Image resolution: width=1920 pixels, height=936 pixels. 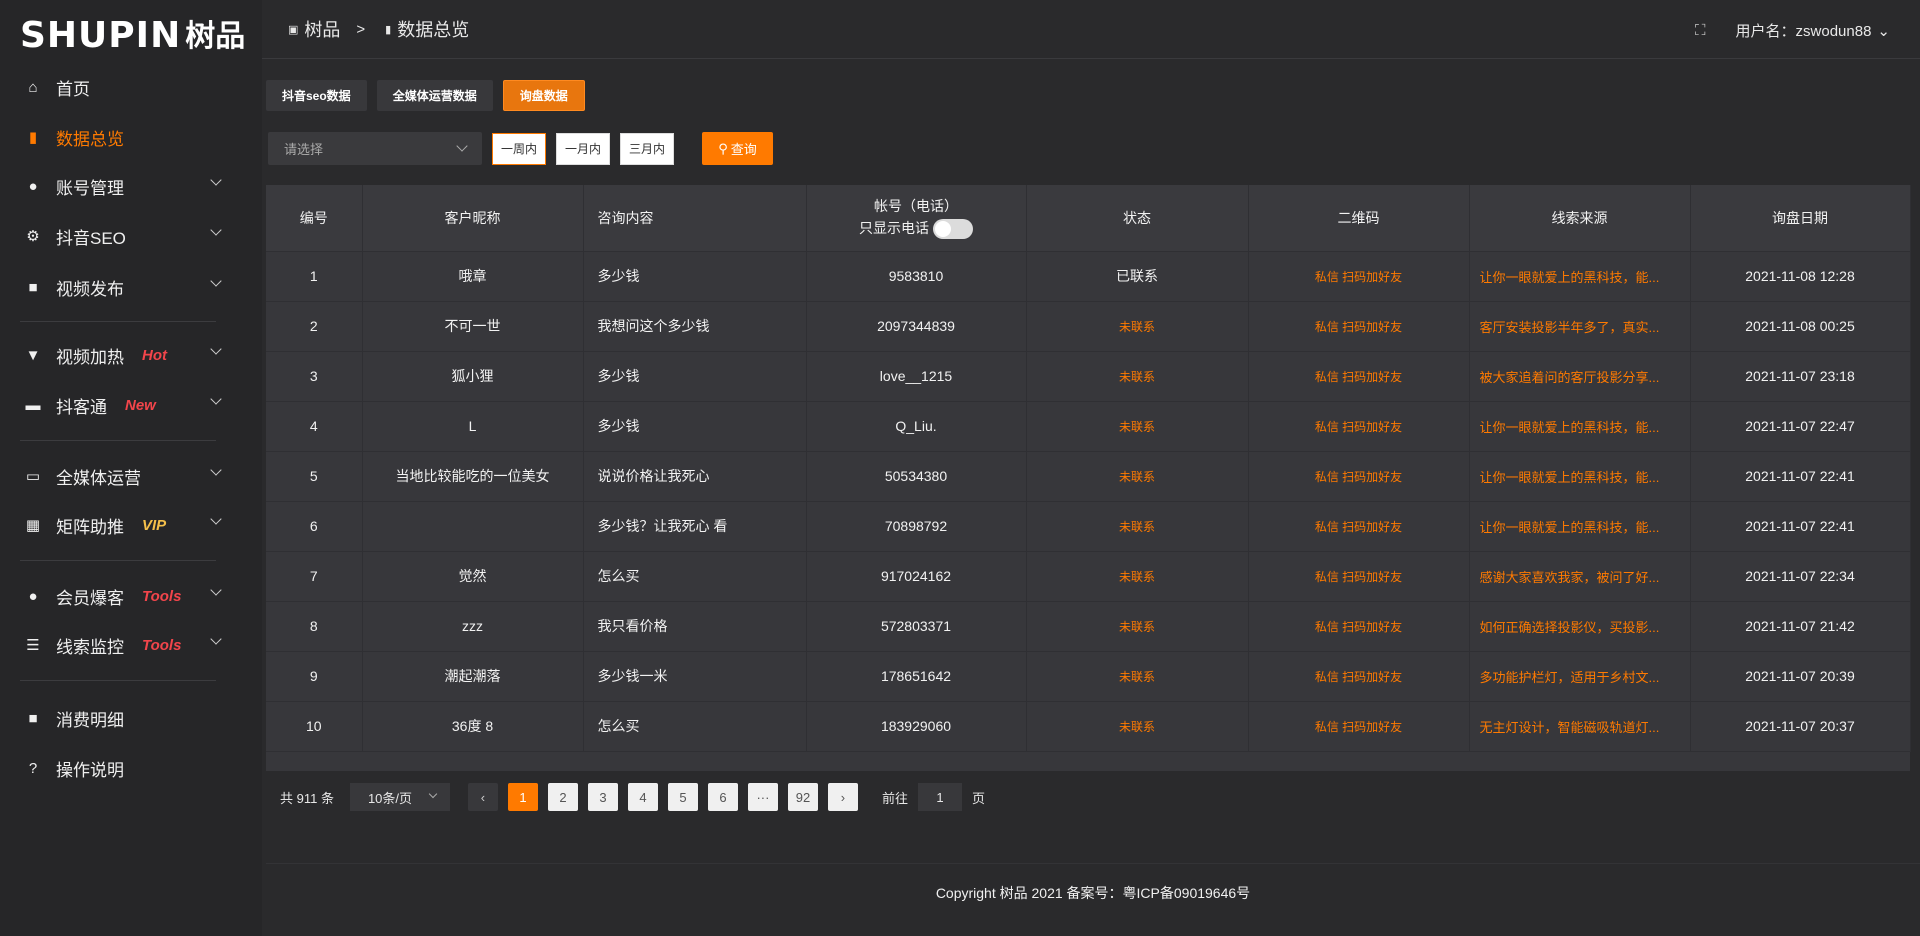 I want to click on range-week-button: 一周内, so click(x=519, y=148).